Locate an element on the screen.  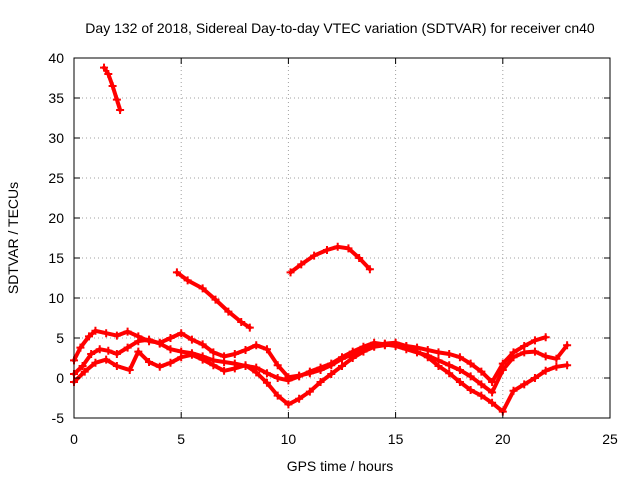
x-tick-label: 25 is located at coordinates (610, 439).